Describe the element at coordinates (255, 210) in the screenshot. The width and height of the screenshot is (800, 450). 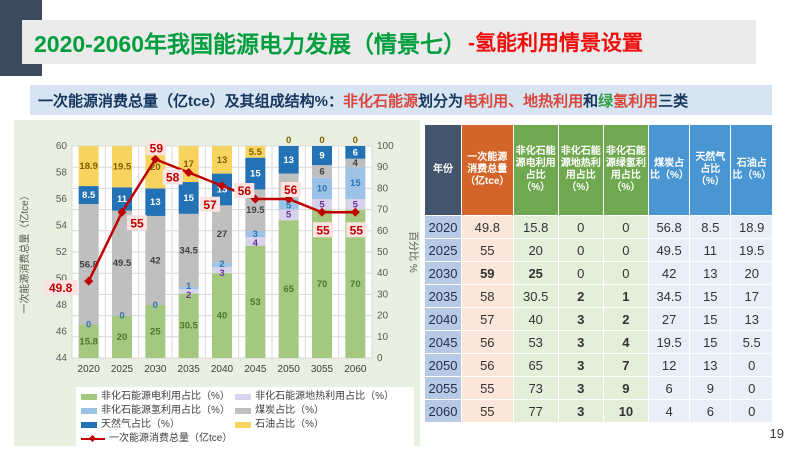
I see `svg-text: 19.5` at that location.